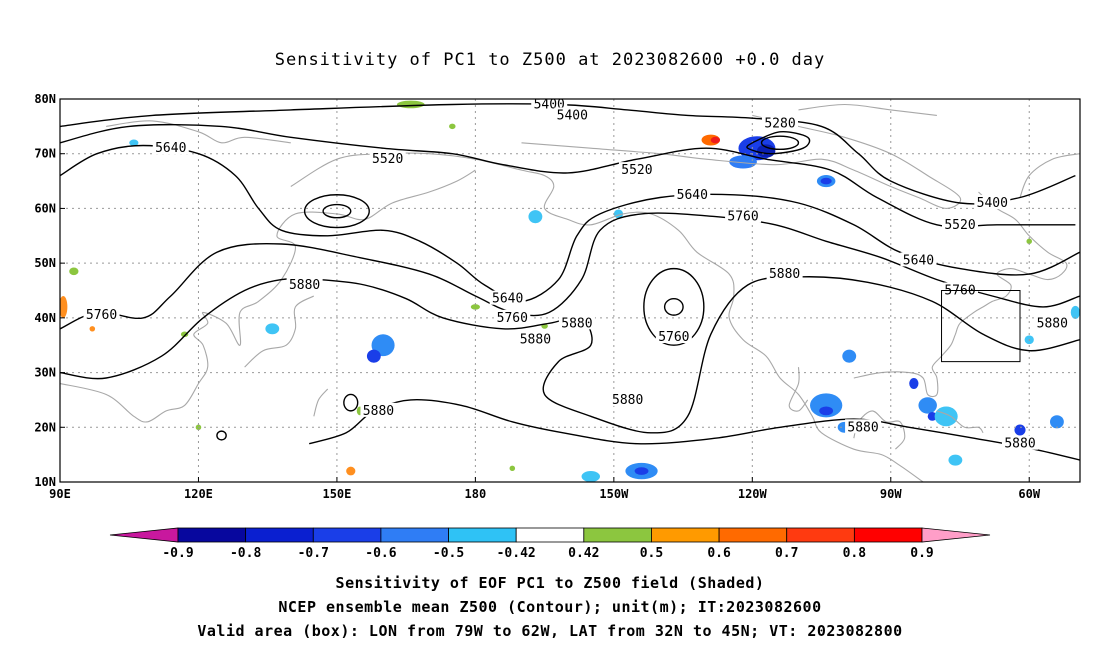  Describe the element at coordinates (45, 99) in the screenshot. I see `lat-tick-label: 80N` at that location.